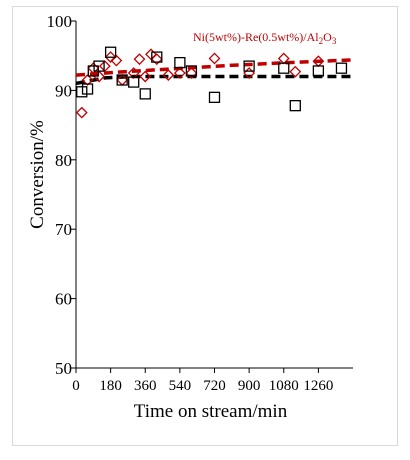 This screenshot has width=410, height=460. Describe the element at coordinates (265, 38) in the screenshot. I see `legend-label: Ni(5wt%)-Re(0.5wt%)/Al2O3` at that location.